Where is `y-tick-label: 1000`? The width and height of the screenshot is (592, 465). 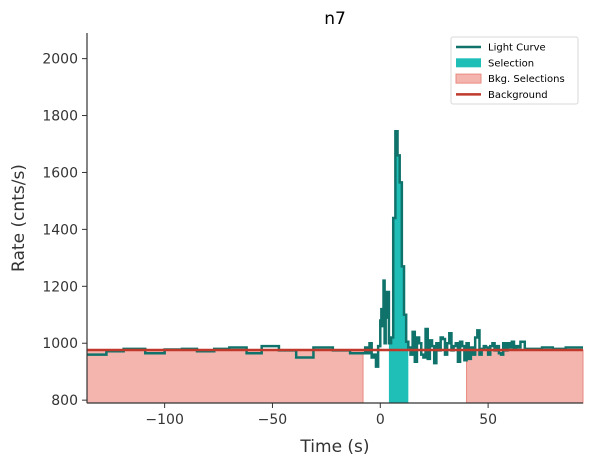 y-tick-label: 1000 is located at coordinates (60, 344).